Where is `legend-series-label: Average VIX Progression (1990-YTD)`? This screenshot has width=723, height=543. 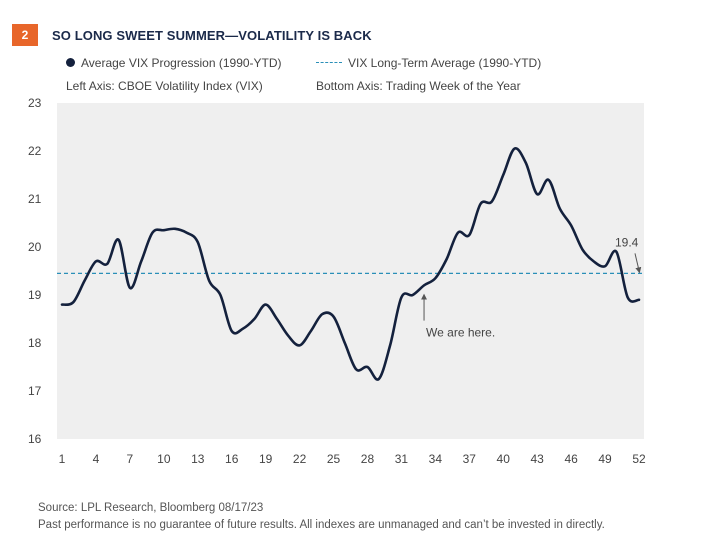
legend-series-label: Average VIX Progression (1990-YTD) is located at coordinates (181, 63).